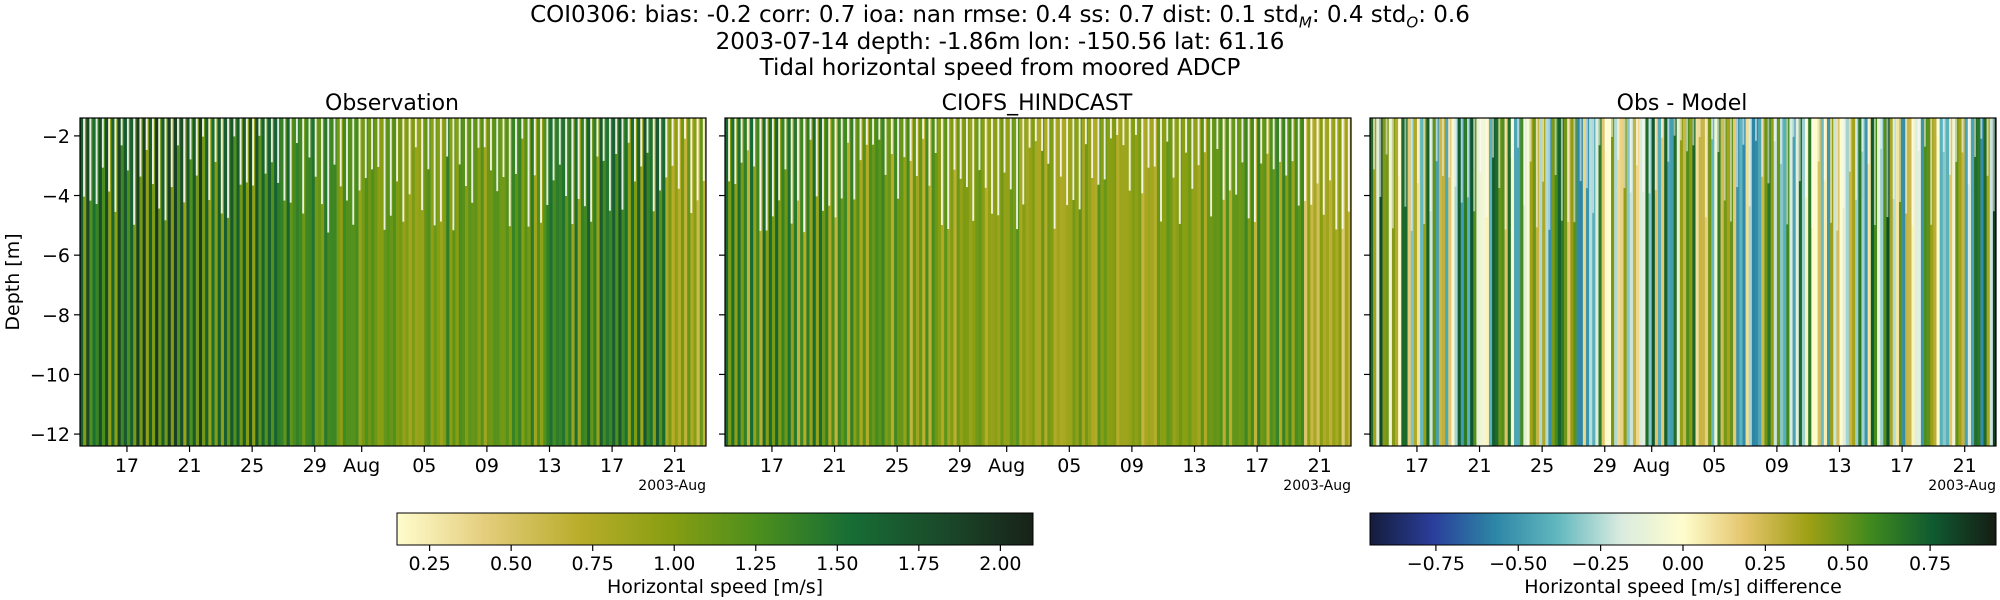 This screenshot has height=600, width=2000. Describe the element at coordinates (1930, 564) in the screenshot. I see `colorbar-tick-label: 0.75` at that location.